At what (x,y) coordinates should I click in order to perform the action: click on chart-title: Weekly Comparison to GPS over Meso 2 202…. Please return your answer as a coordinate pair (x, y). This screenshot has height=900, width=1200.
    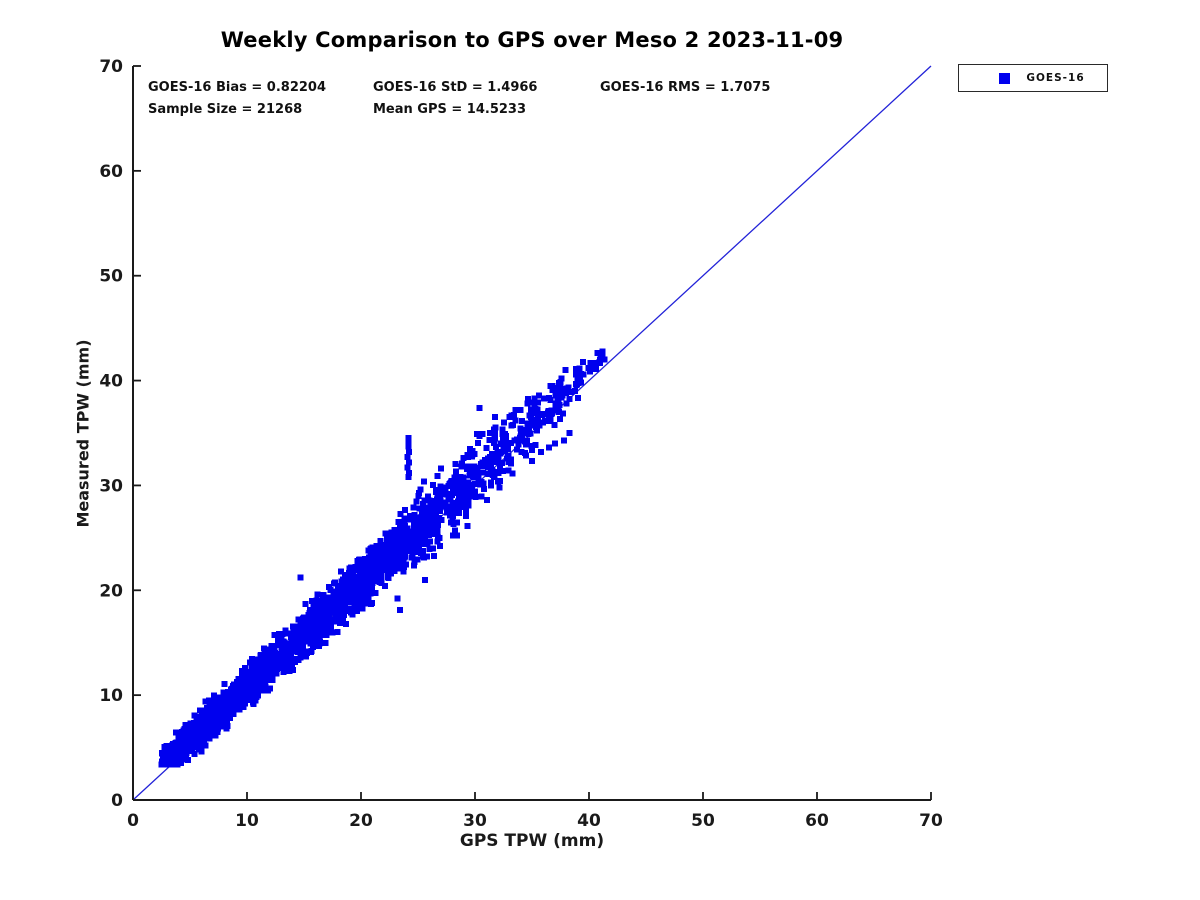
    Looking at the image, I should click on (532, 40).